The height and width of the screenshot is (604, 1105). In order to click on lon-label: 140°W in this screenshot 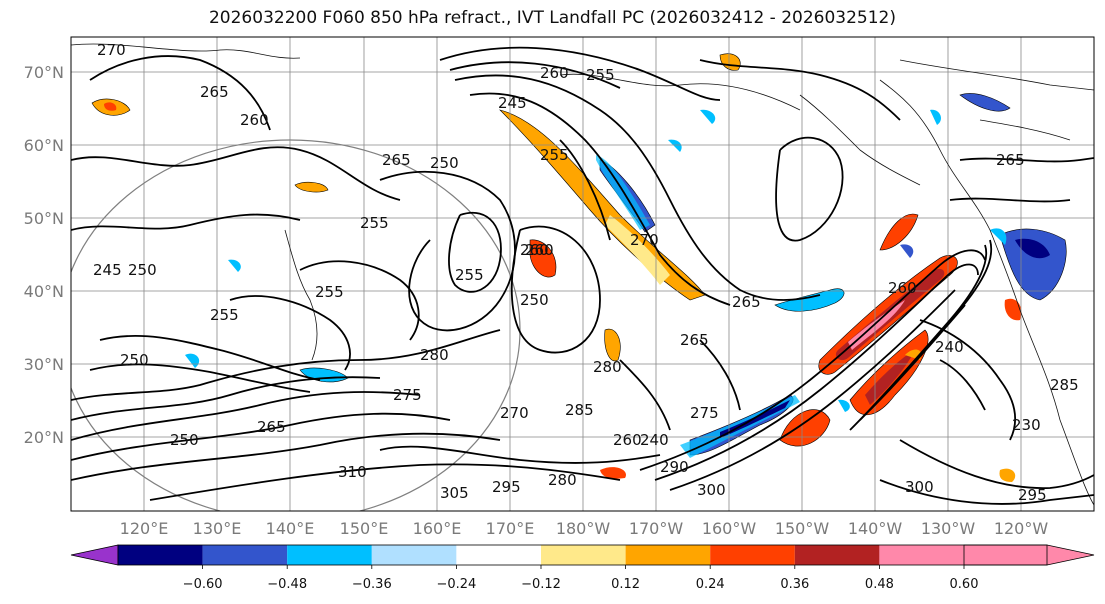, I will do `click(875, 528)`.